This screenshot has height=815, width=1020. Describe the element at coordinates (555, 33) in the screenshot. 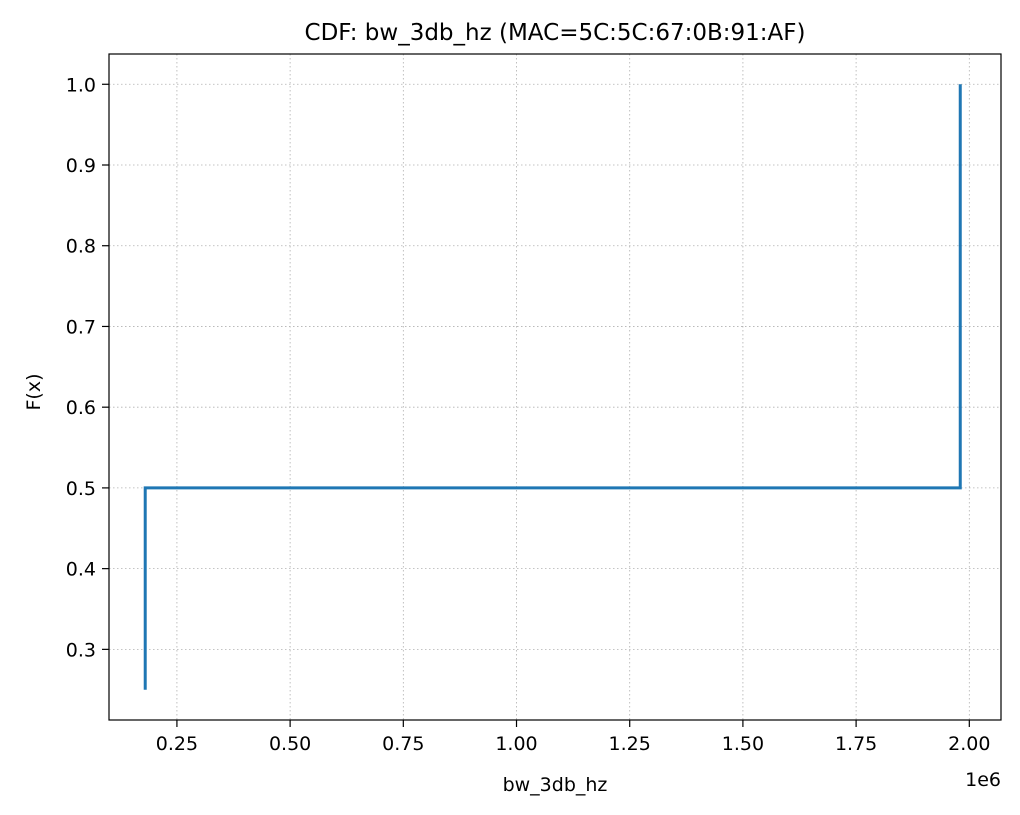

I see `chart-title: CDF: bw_3db_hz (MAC=5C:5C:67:0B:91:AF)` at that location.